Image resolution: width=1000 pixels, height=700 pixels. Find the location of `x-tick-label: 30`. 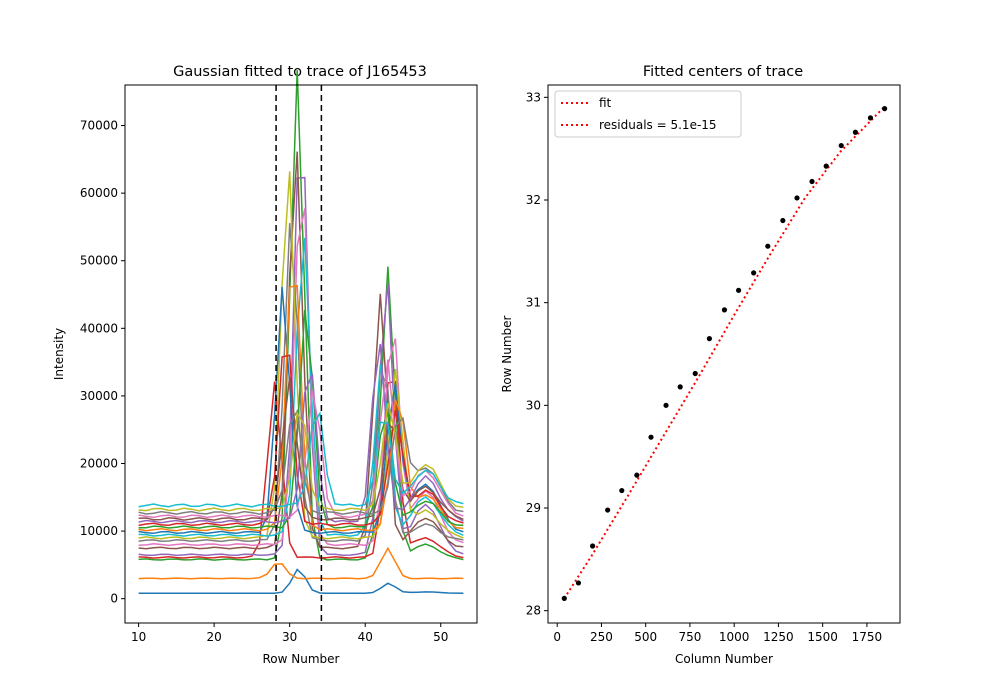

x-tick-label: 30 is located at coordinates (289, 637).